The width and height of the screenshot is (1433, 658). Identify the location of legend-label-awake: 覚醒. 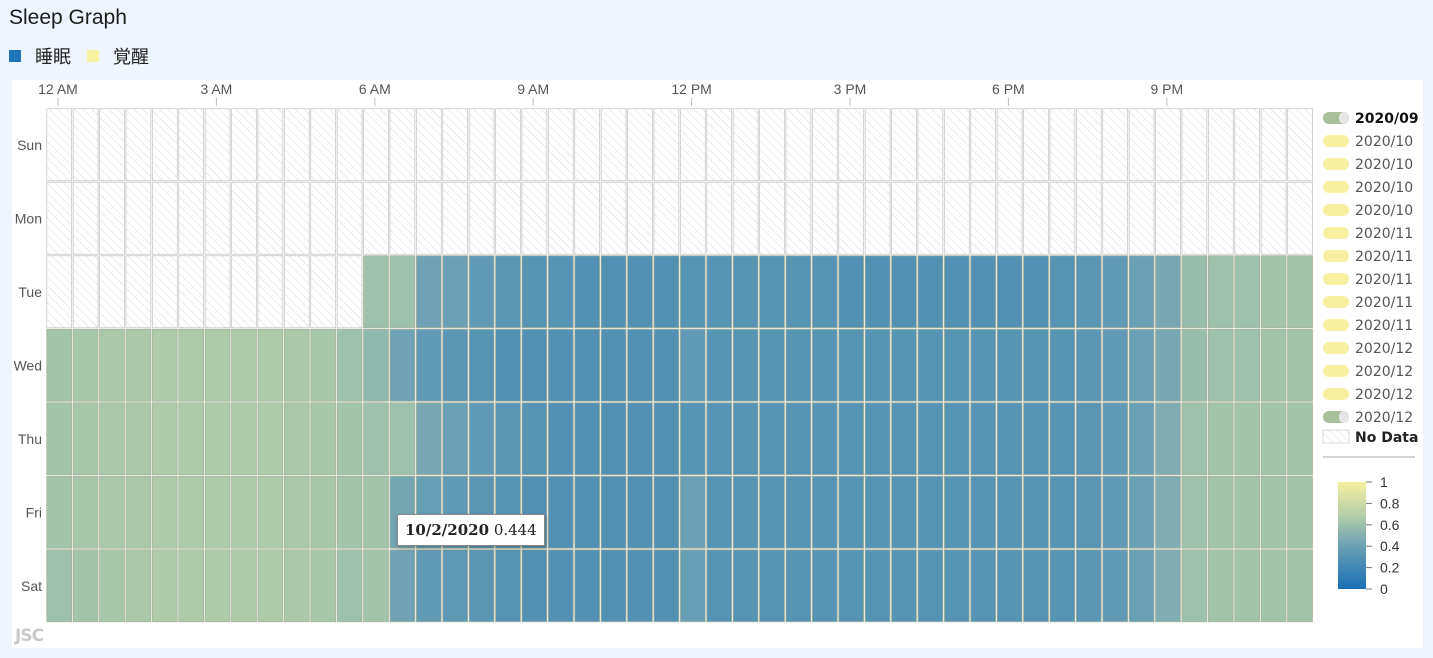
(131, 57).